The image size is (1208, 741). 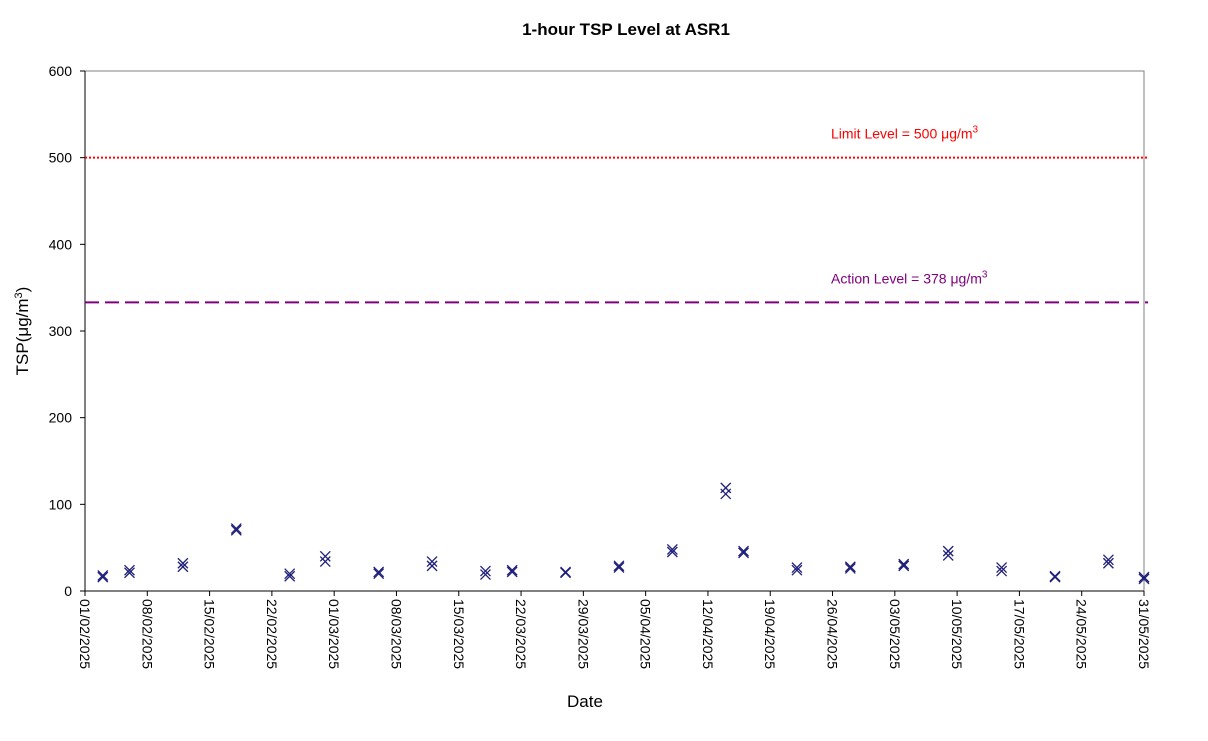 I want to click on y-axis-label-unit: μg/m, so click(x=22, y=317).